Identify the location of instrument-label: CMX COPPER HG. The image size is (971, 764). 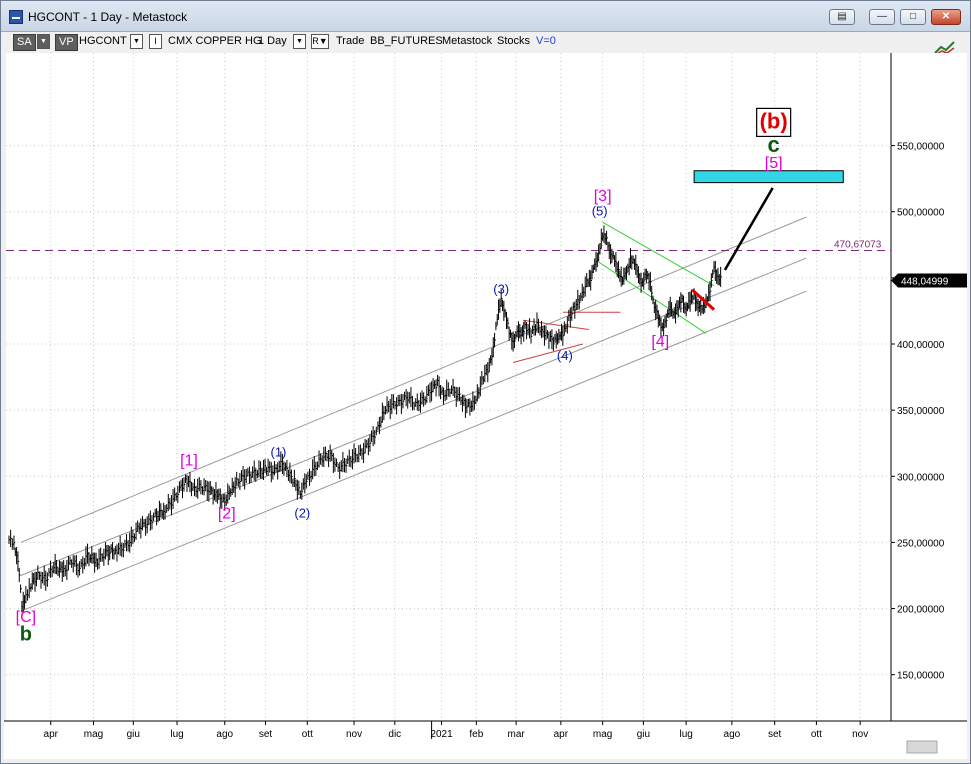
(215, 41).